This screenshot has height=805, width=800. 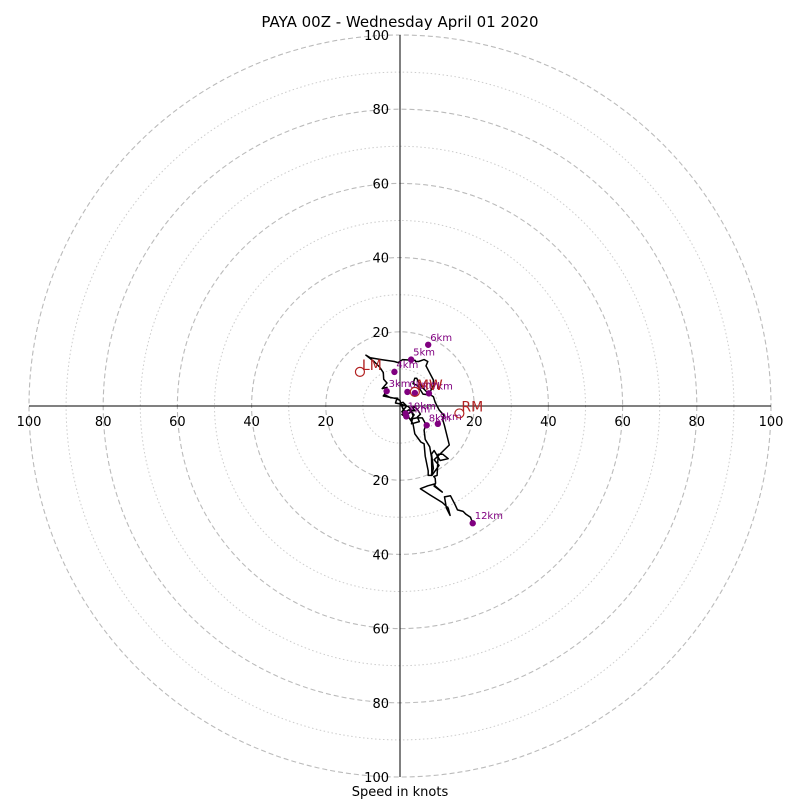 What do you see at coordinates (424, 353) in the screenshot?
I see `height-label-5km: 5km` at bounding box center [424, 353].